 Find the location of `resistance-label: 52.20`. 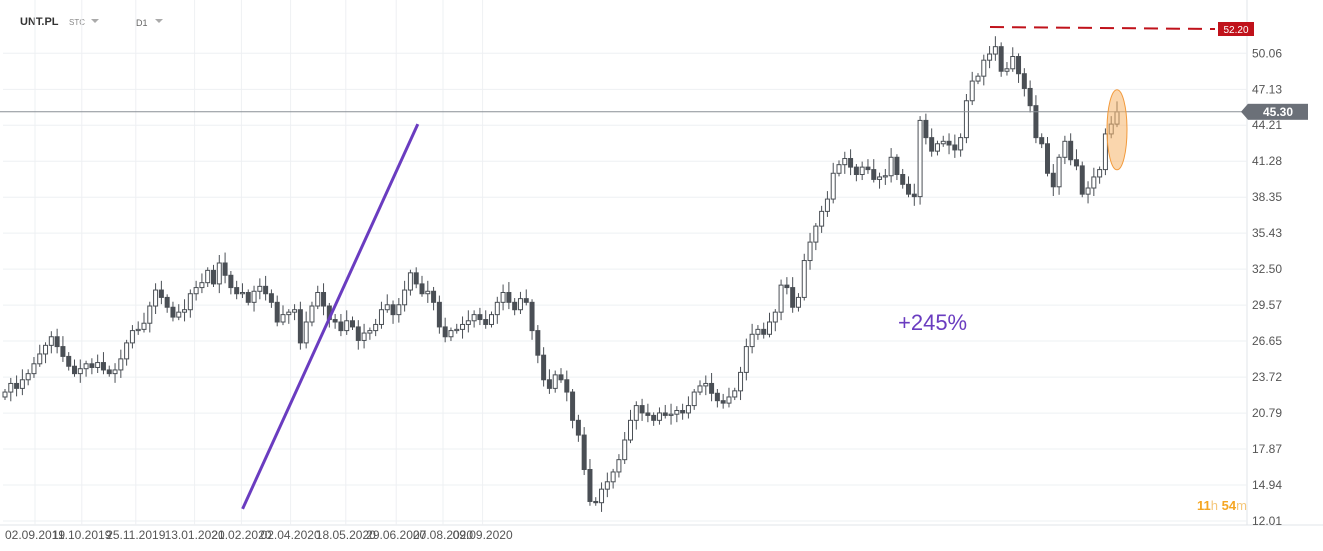

resistance-label: 52.20 is located at coordinates (1235, 30).